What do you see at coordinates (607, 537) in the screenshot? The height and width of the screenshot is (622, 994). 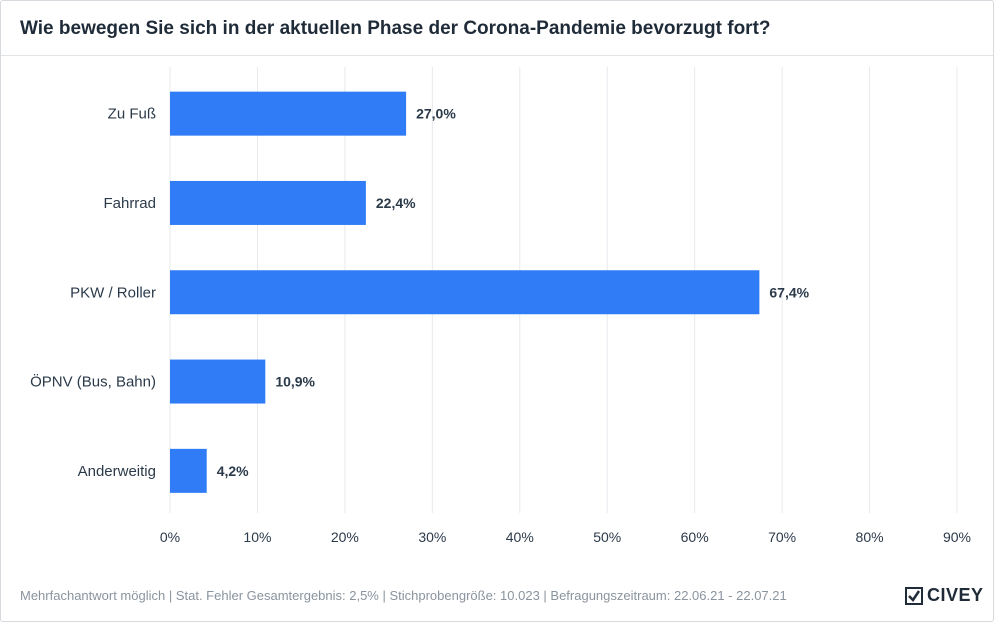 I see `x-tick-label: 50%` at bounding box center [607, 537].